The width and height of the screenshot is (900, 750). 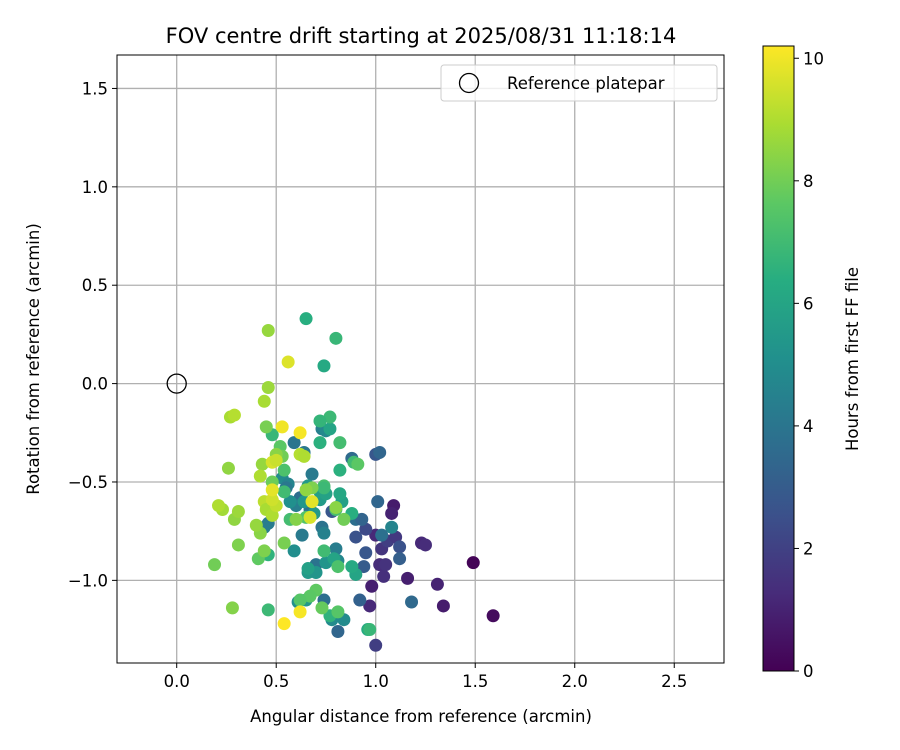 What do you see at coordinates (354, 482) in the screenshot?
I see `data-points` at bounding box center [354, 482].